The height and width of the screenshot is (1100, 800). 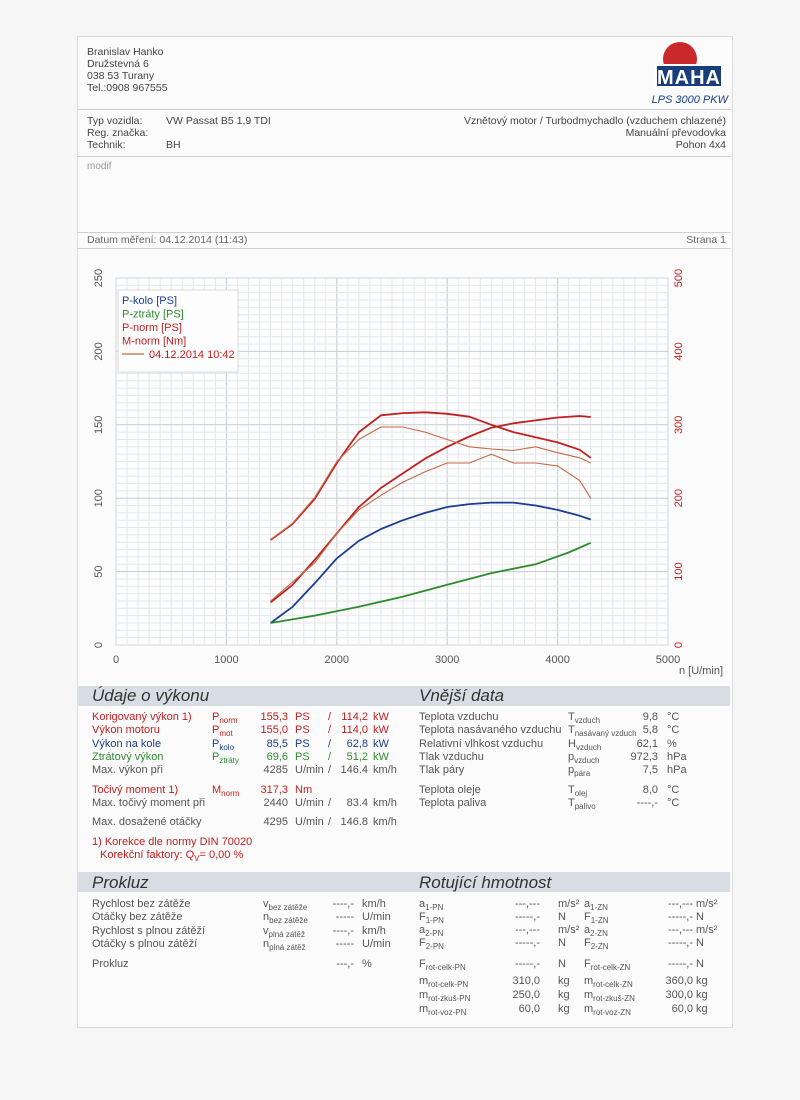 I want to click on ext-unit: %, so click(x=672, y=743).